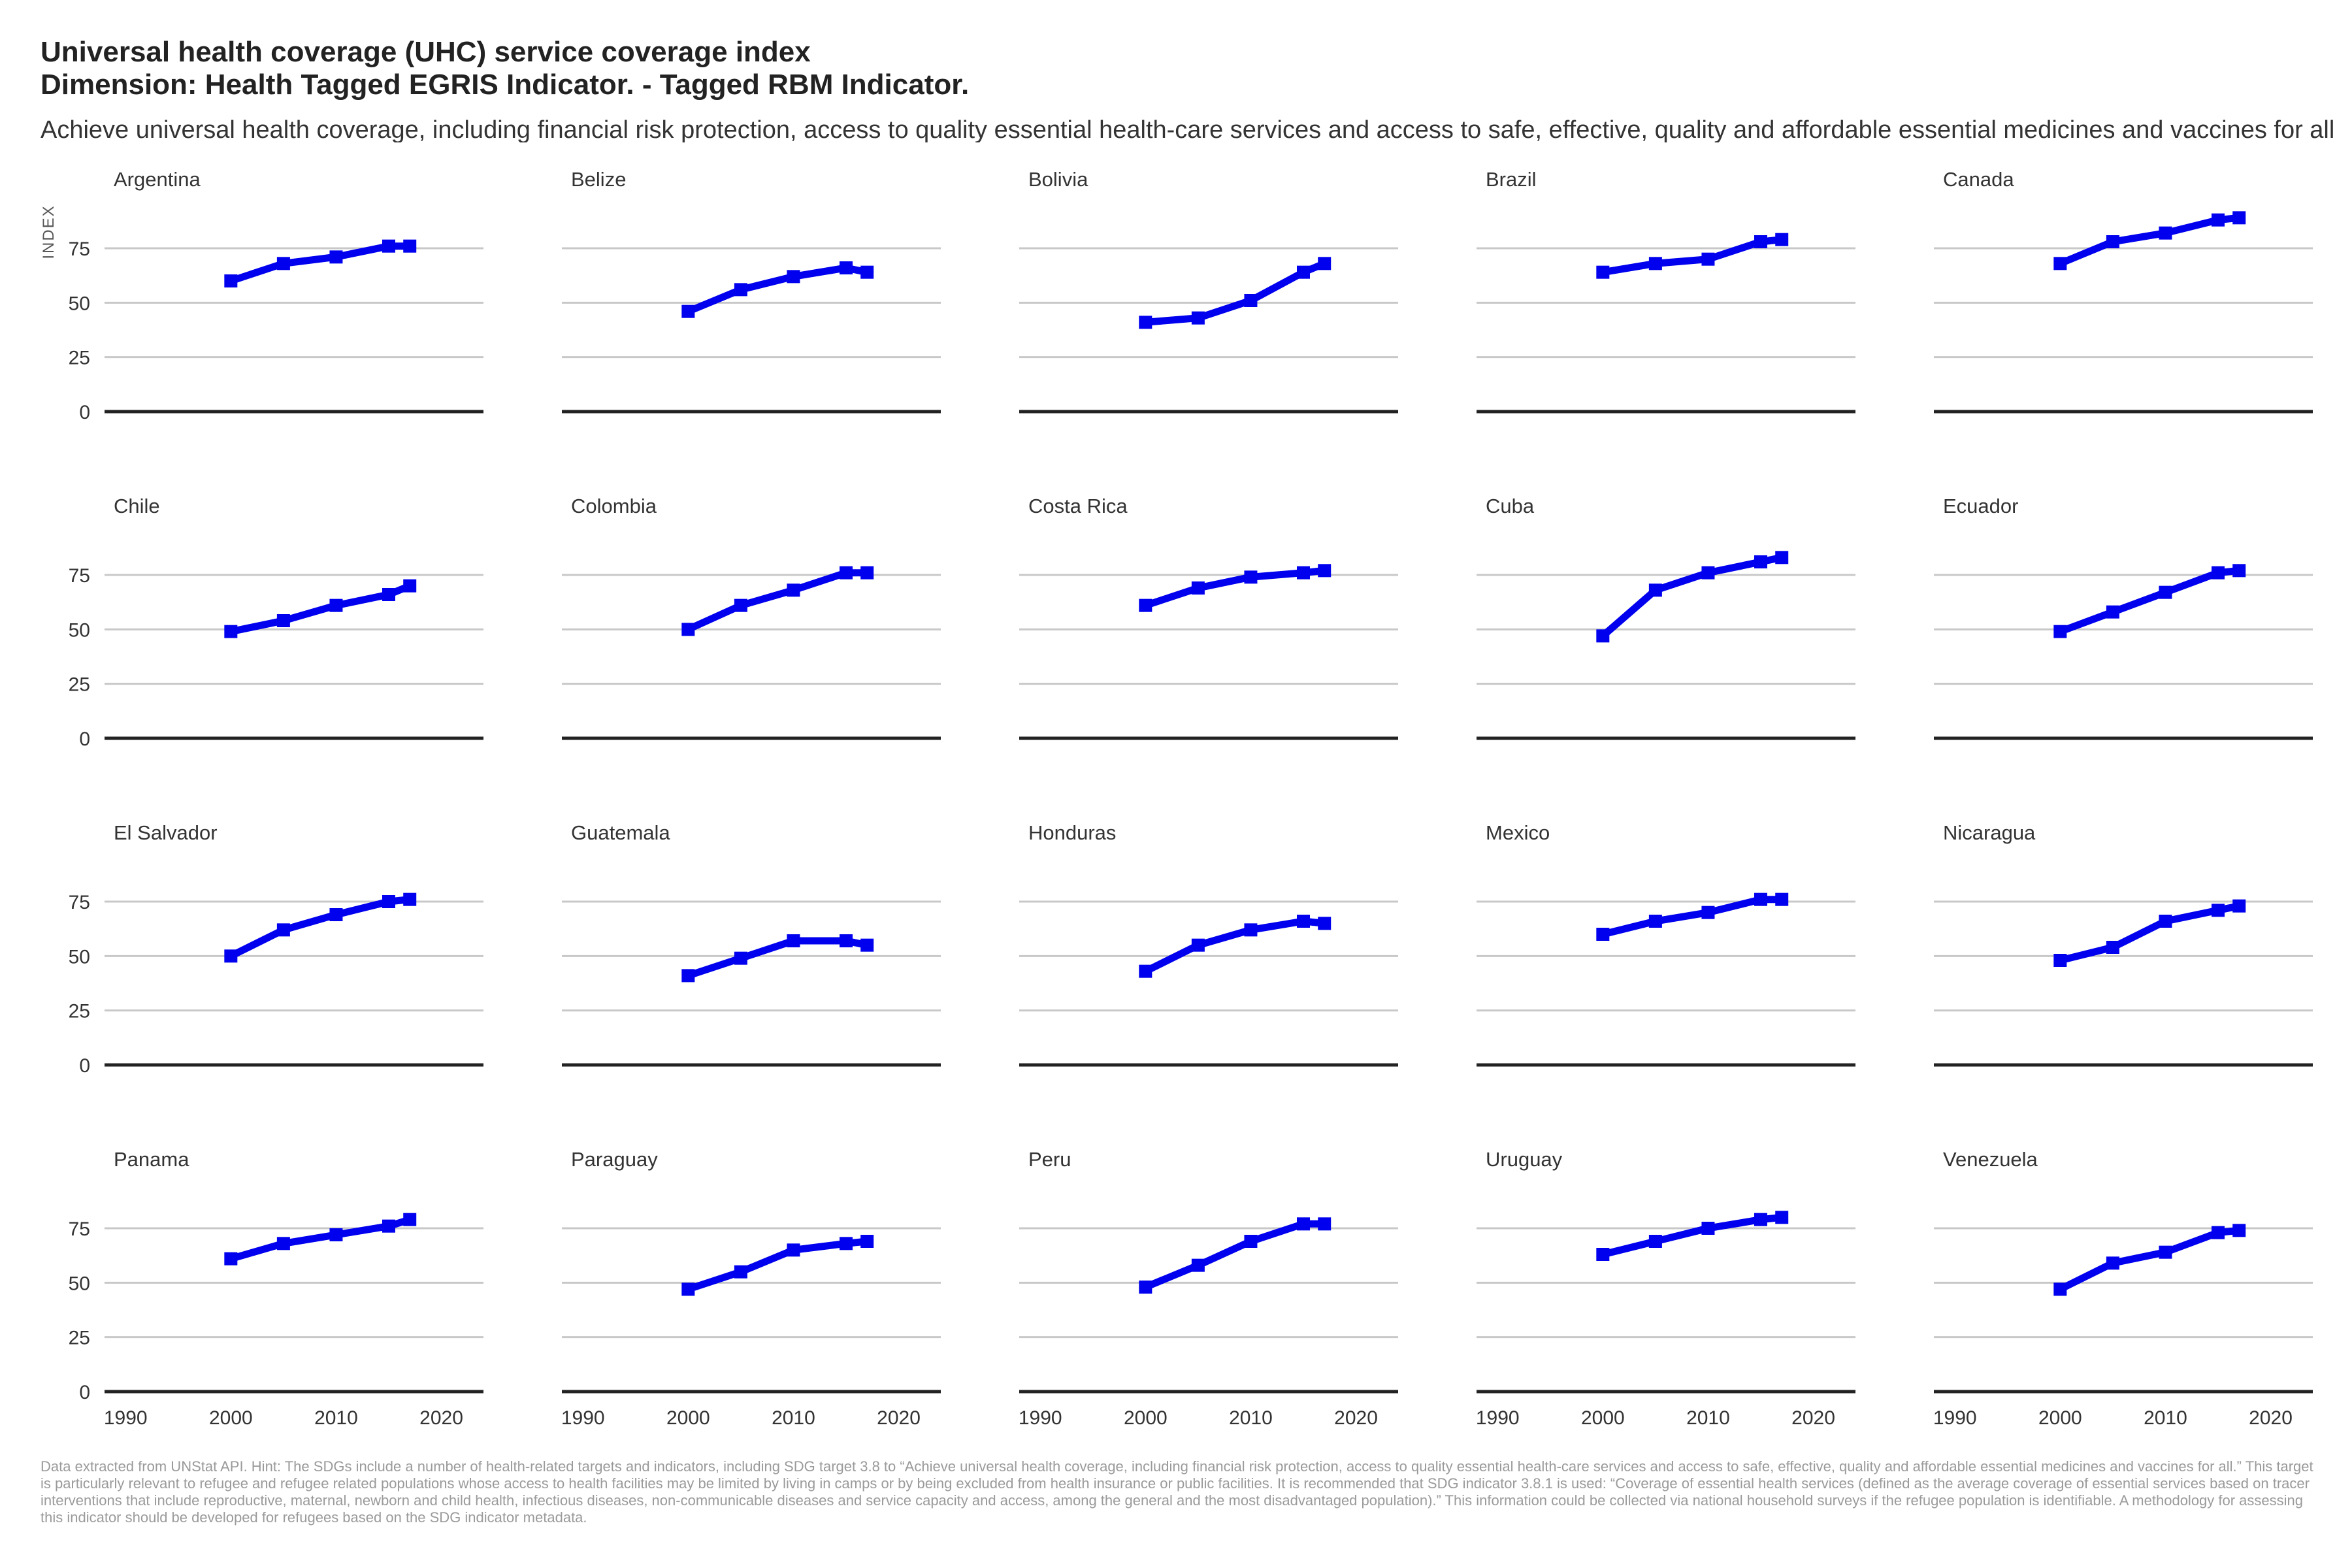 Image resolution: width=2352 pixels, height=1568 pixels. What do you see at coordinates (276, 622) in the screenshot?
I see `panel-chile: Chile 0 25 50 75` at bounding box center [276, 622].